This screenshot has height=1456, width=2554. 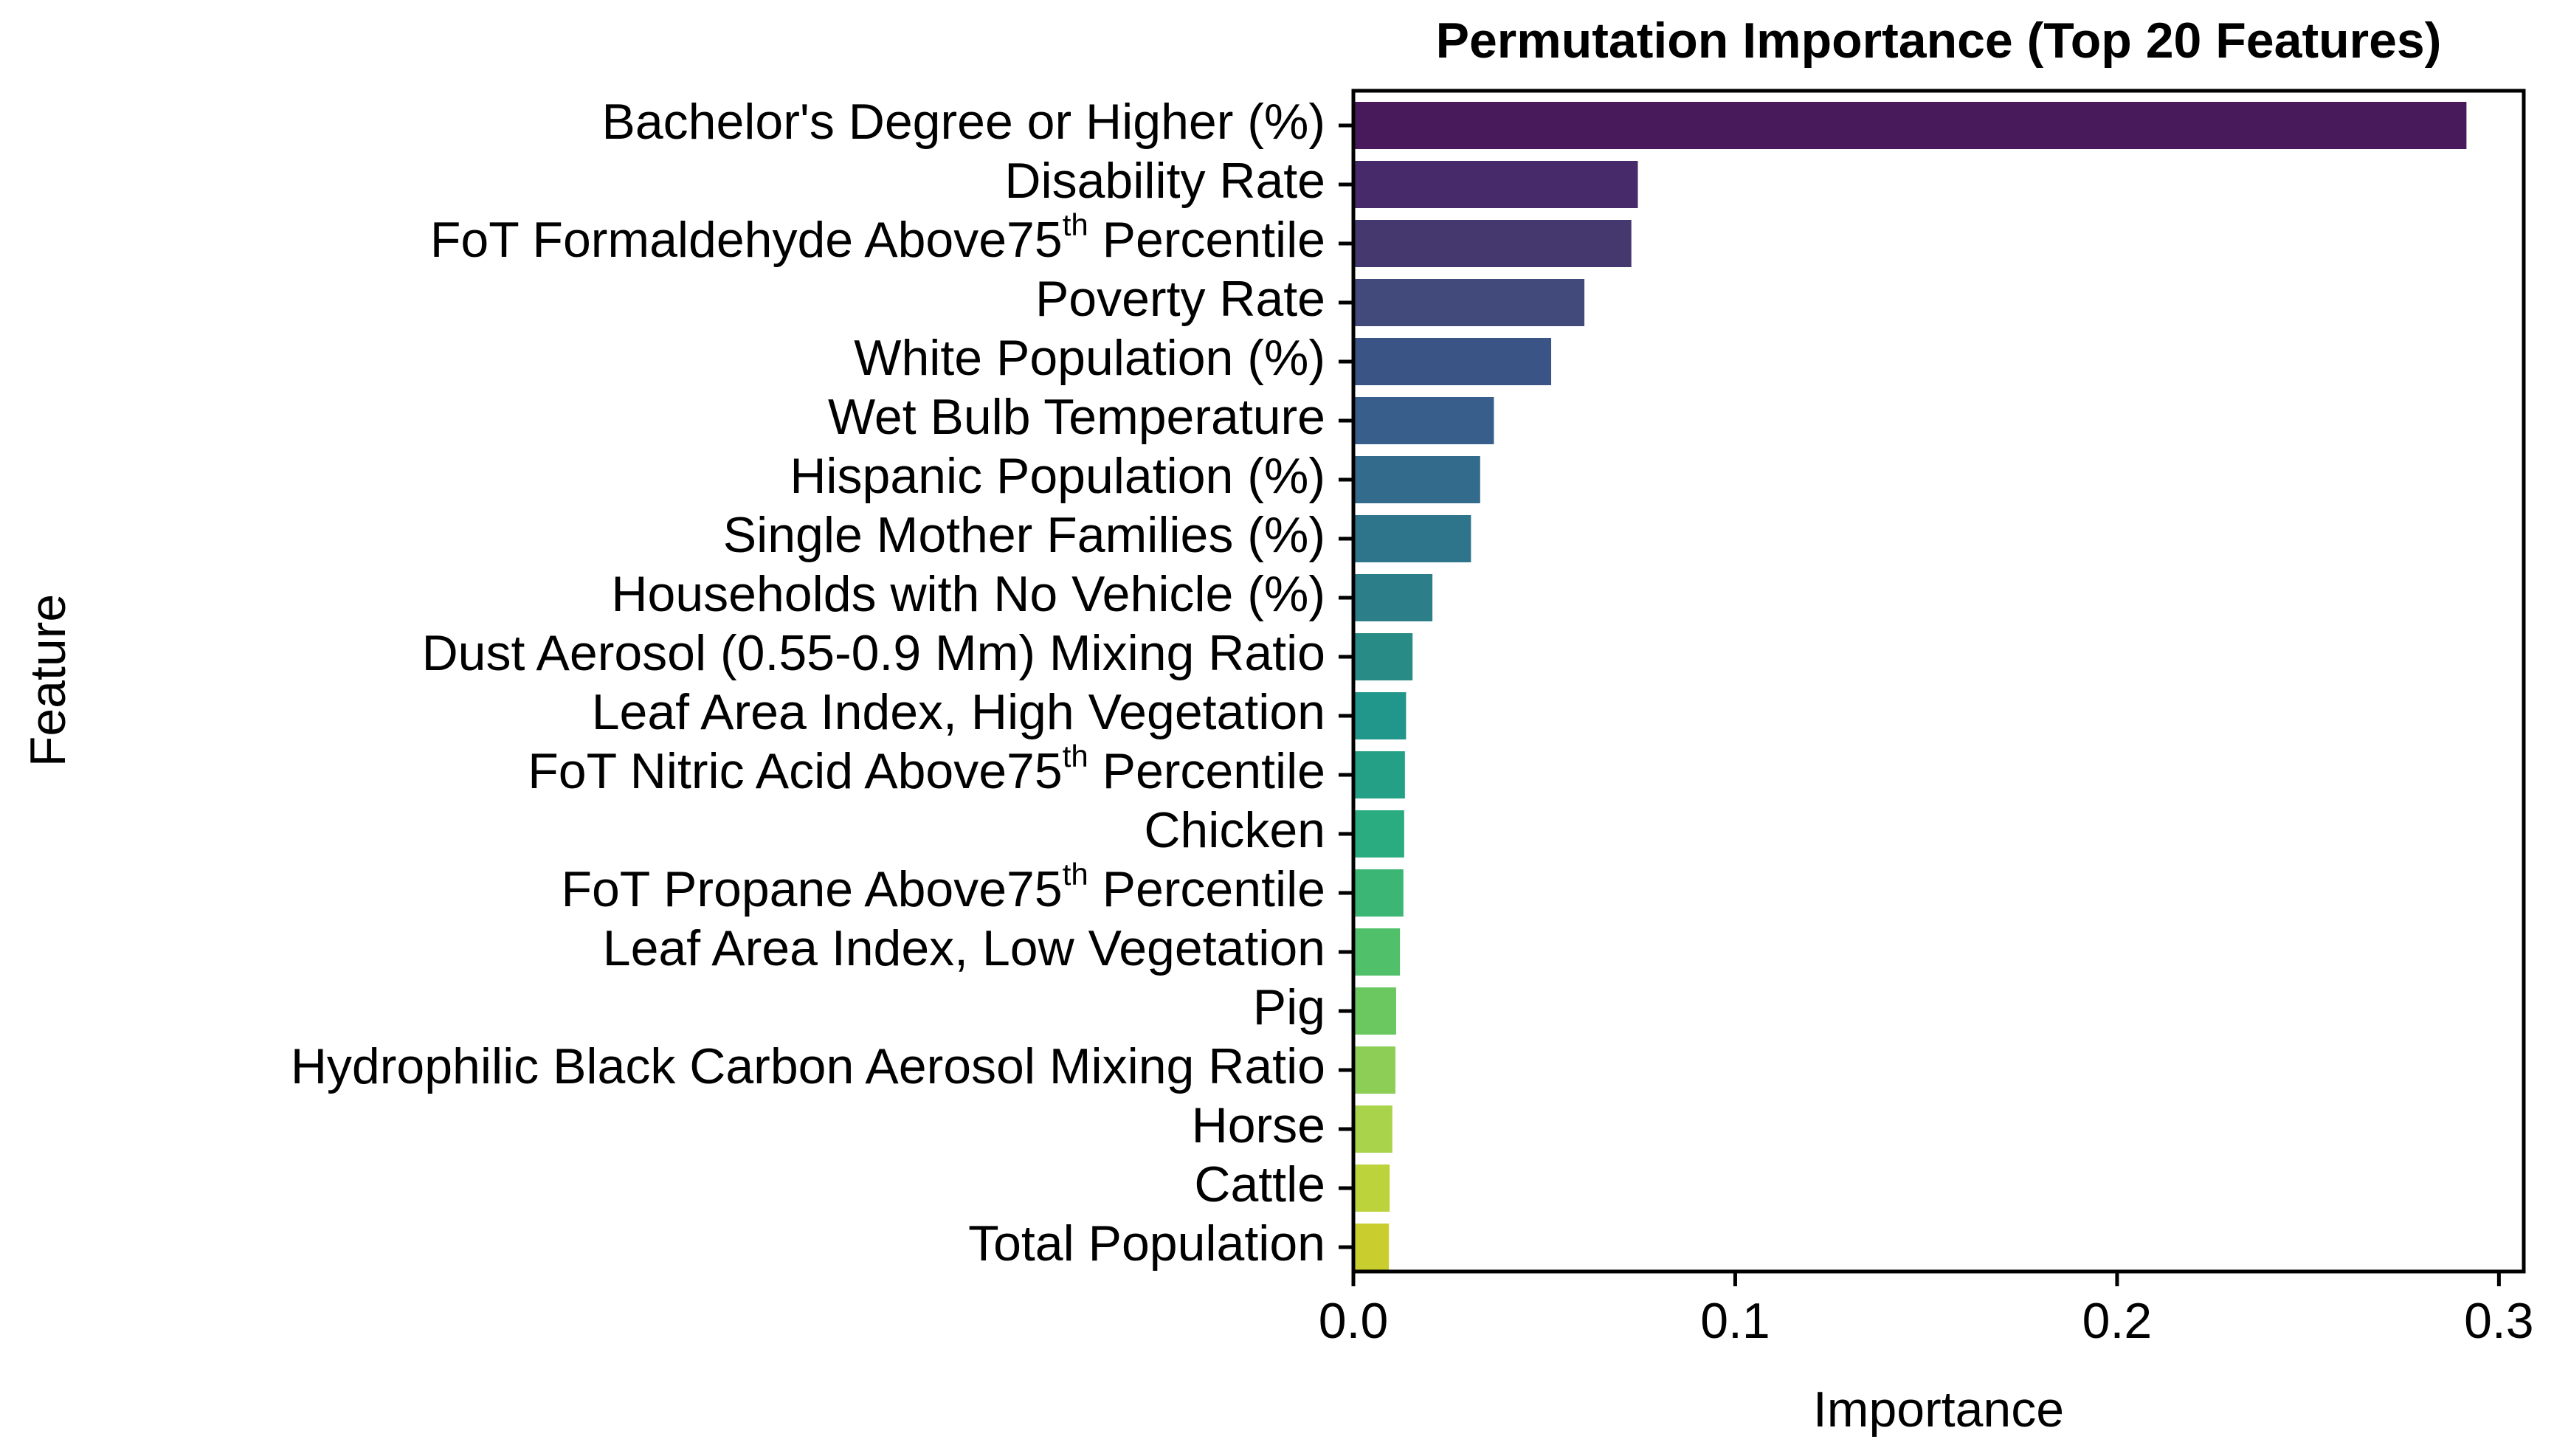 What do you see at coordinates (1735, 1321) in the screenshot?
I see `x-tick-label: 0.1` at bounding box center [1735, 1321].